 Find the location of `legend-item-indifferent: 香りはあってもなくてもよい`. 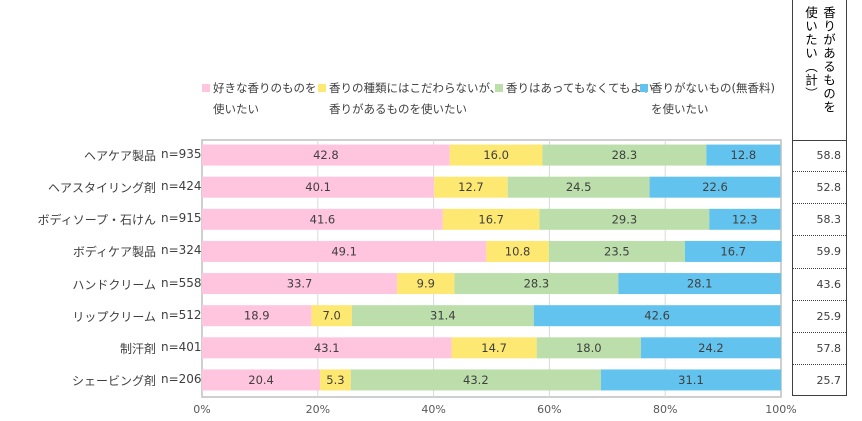

legend-item-indifferent: 香りはあってもなくてもよい is located at coordinates (574, 88).